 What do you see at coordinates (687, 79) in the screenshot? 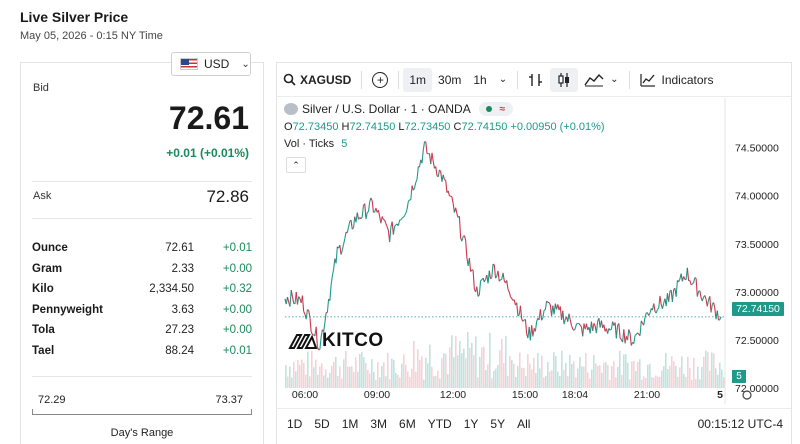
I see `indicators-label: Indicators` at bounding box center [687, 79].